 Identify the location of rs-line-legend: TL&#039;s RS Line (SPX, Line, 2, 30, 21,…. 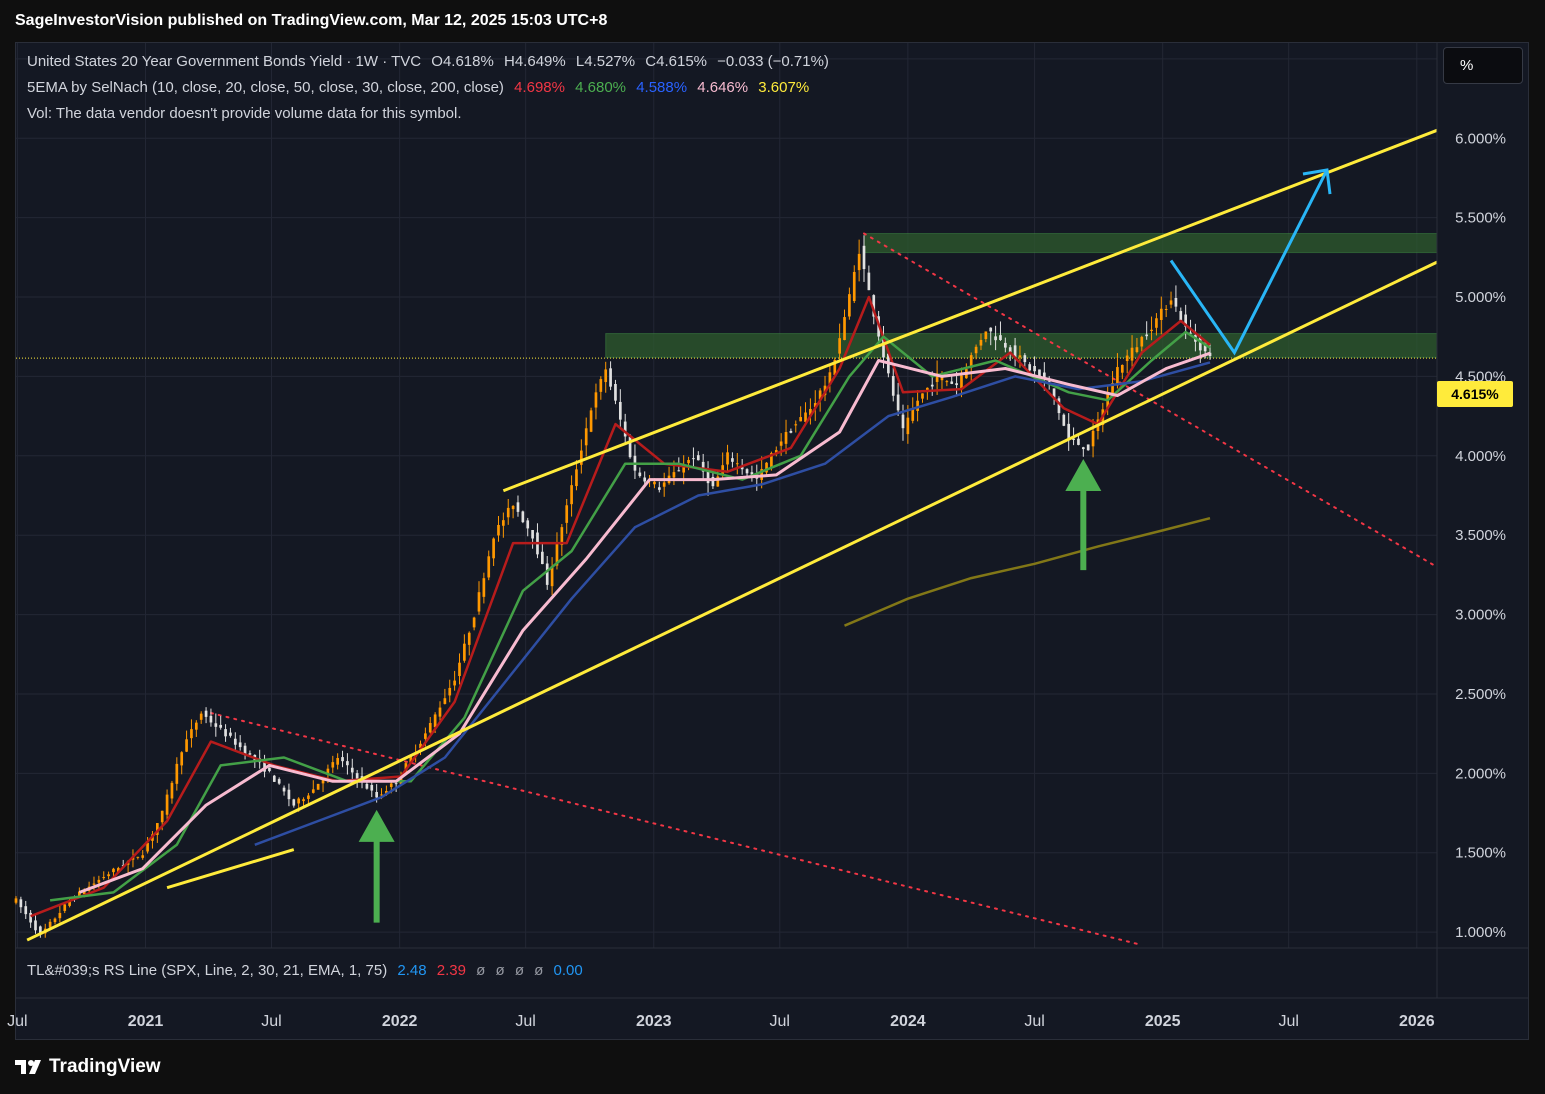
(305, 970).